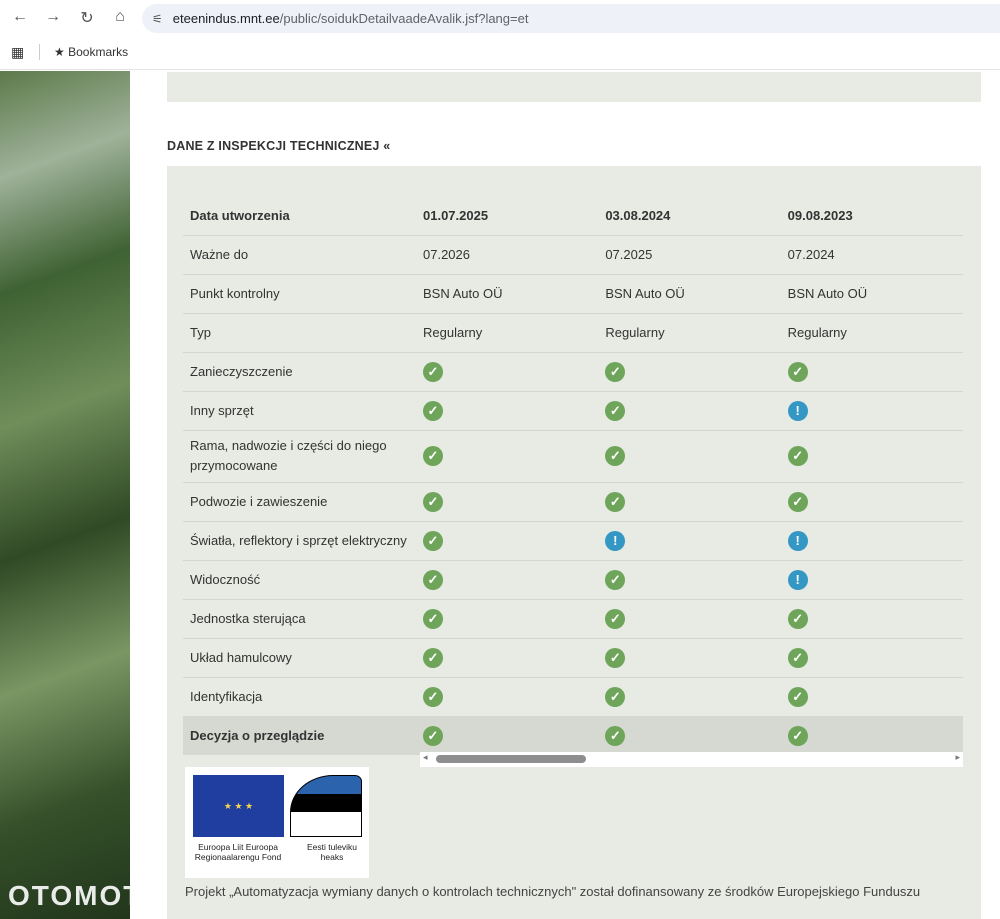  Describe the element at coordinates (691, 759) in the screenshot. I see `horizontal-scrollbar: ◂ ▸` at that location.